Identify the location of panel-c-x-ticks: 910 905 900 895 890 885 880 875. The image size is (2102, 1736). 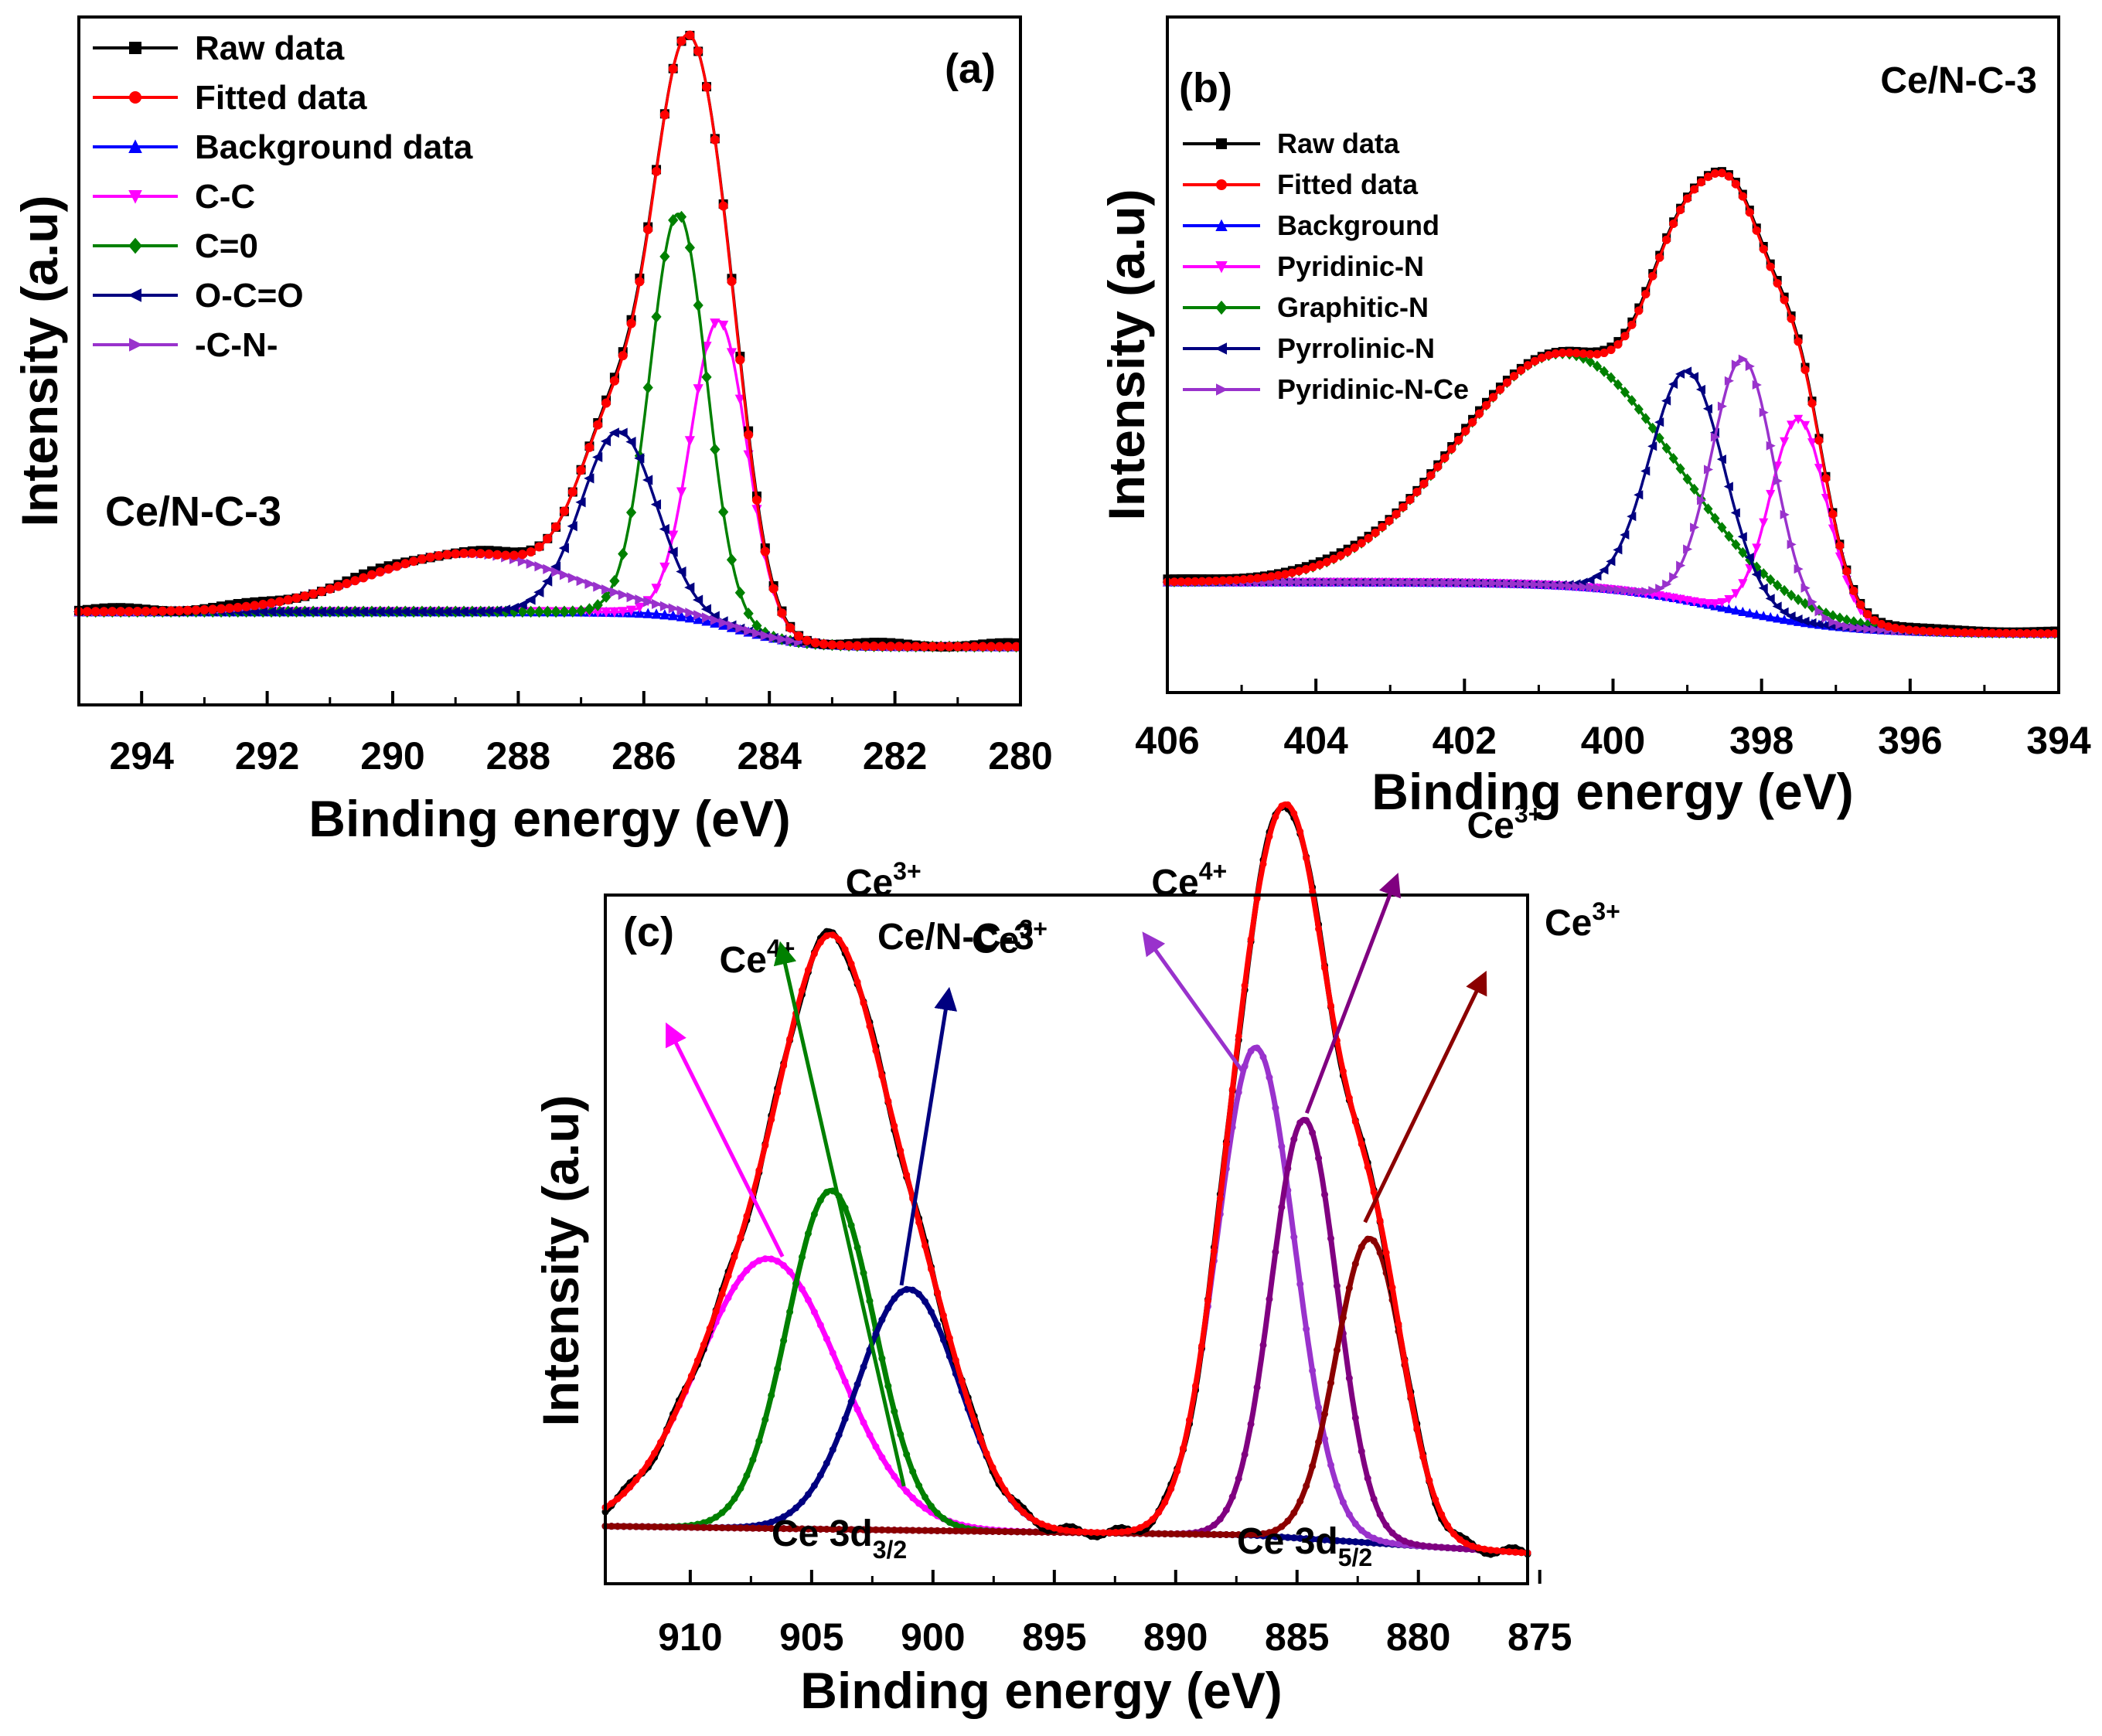
(1115, 1615).